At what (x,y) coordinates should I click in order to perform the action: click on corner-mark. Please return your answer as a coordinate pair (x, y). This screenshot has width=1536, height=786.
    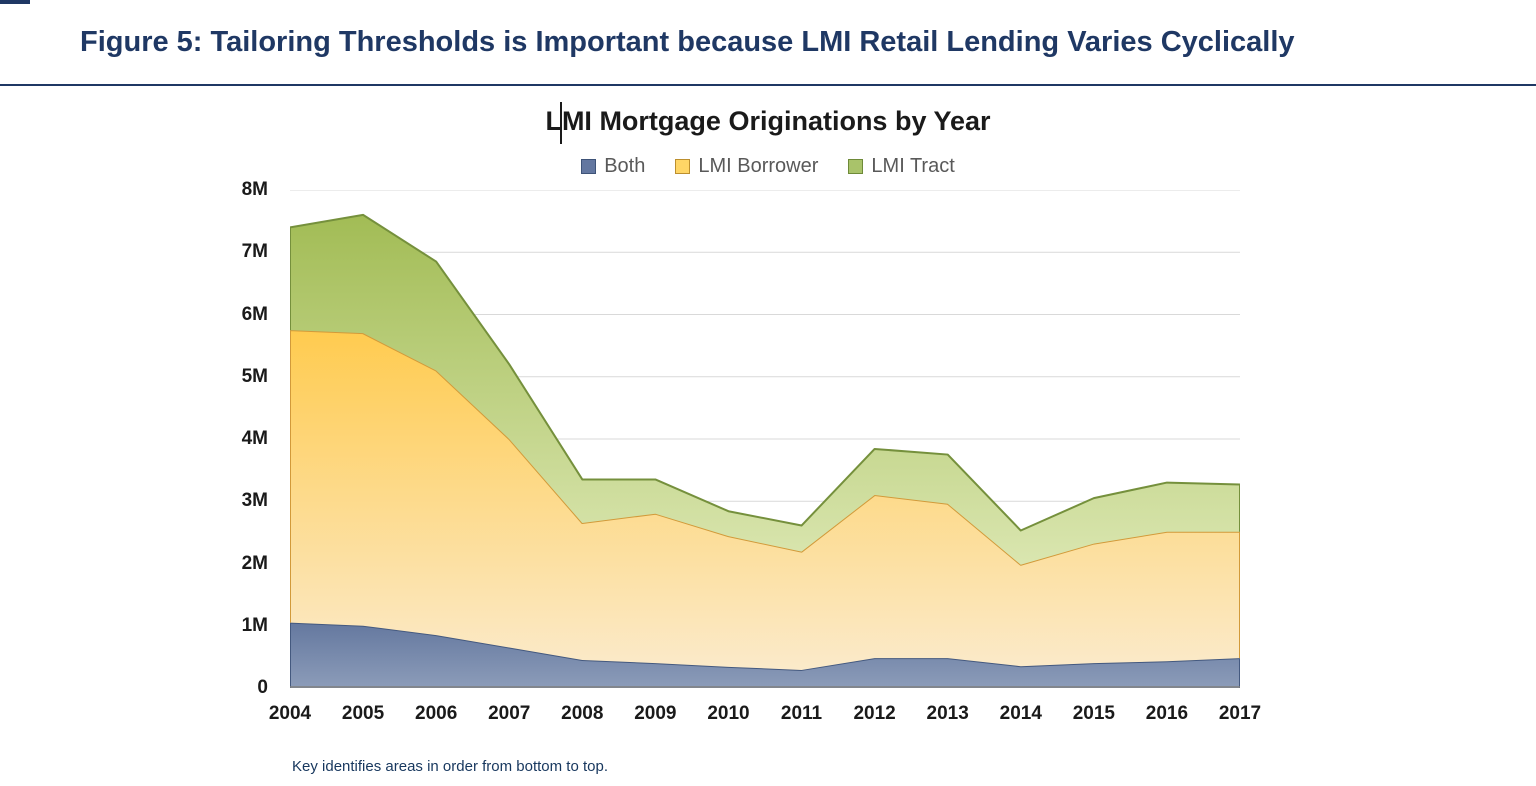
    Looking at the image, I should click on (15, 2).